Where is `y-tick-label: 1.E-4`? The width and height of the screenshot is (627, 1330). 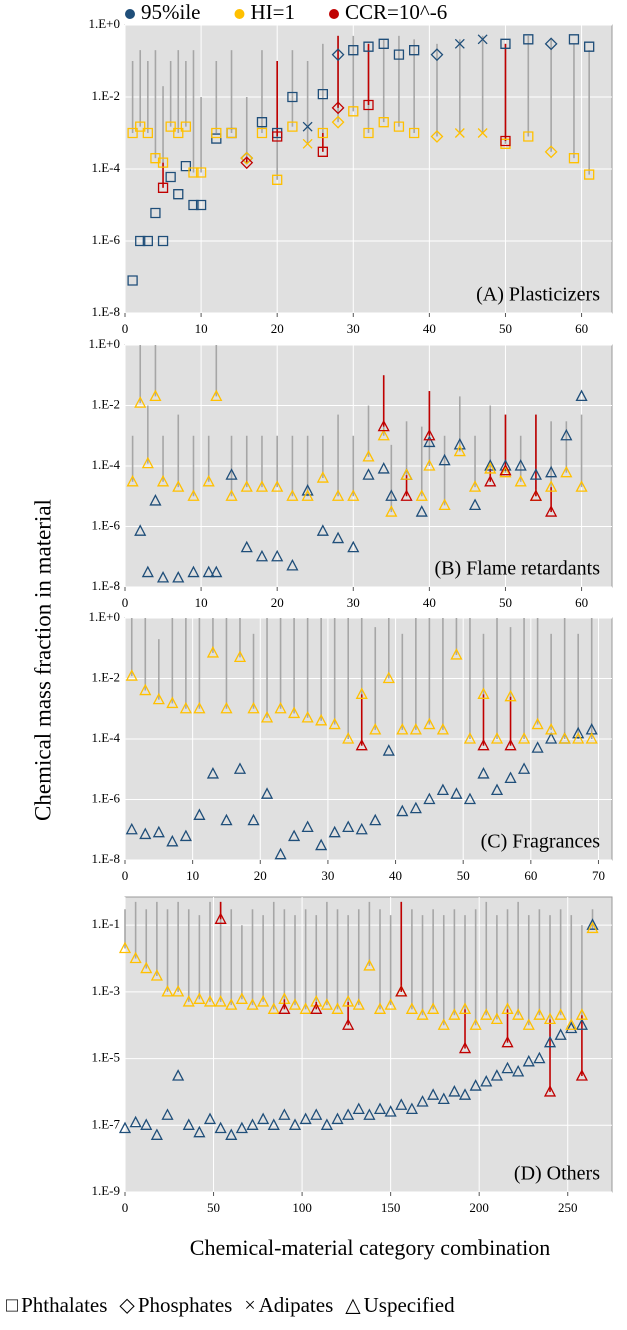 y-tick-label: 1.E-4 is located at coordinates (105, 464).